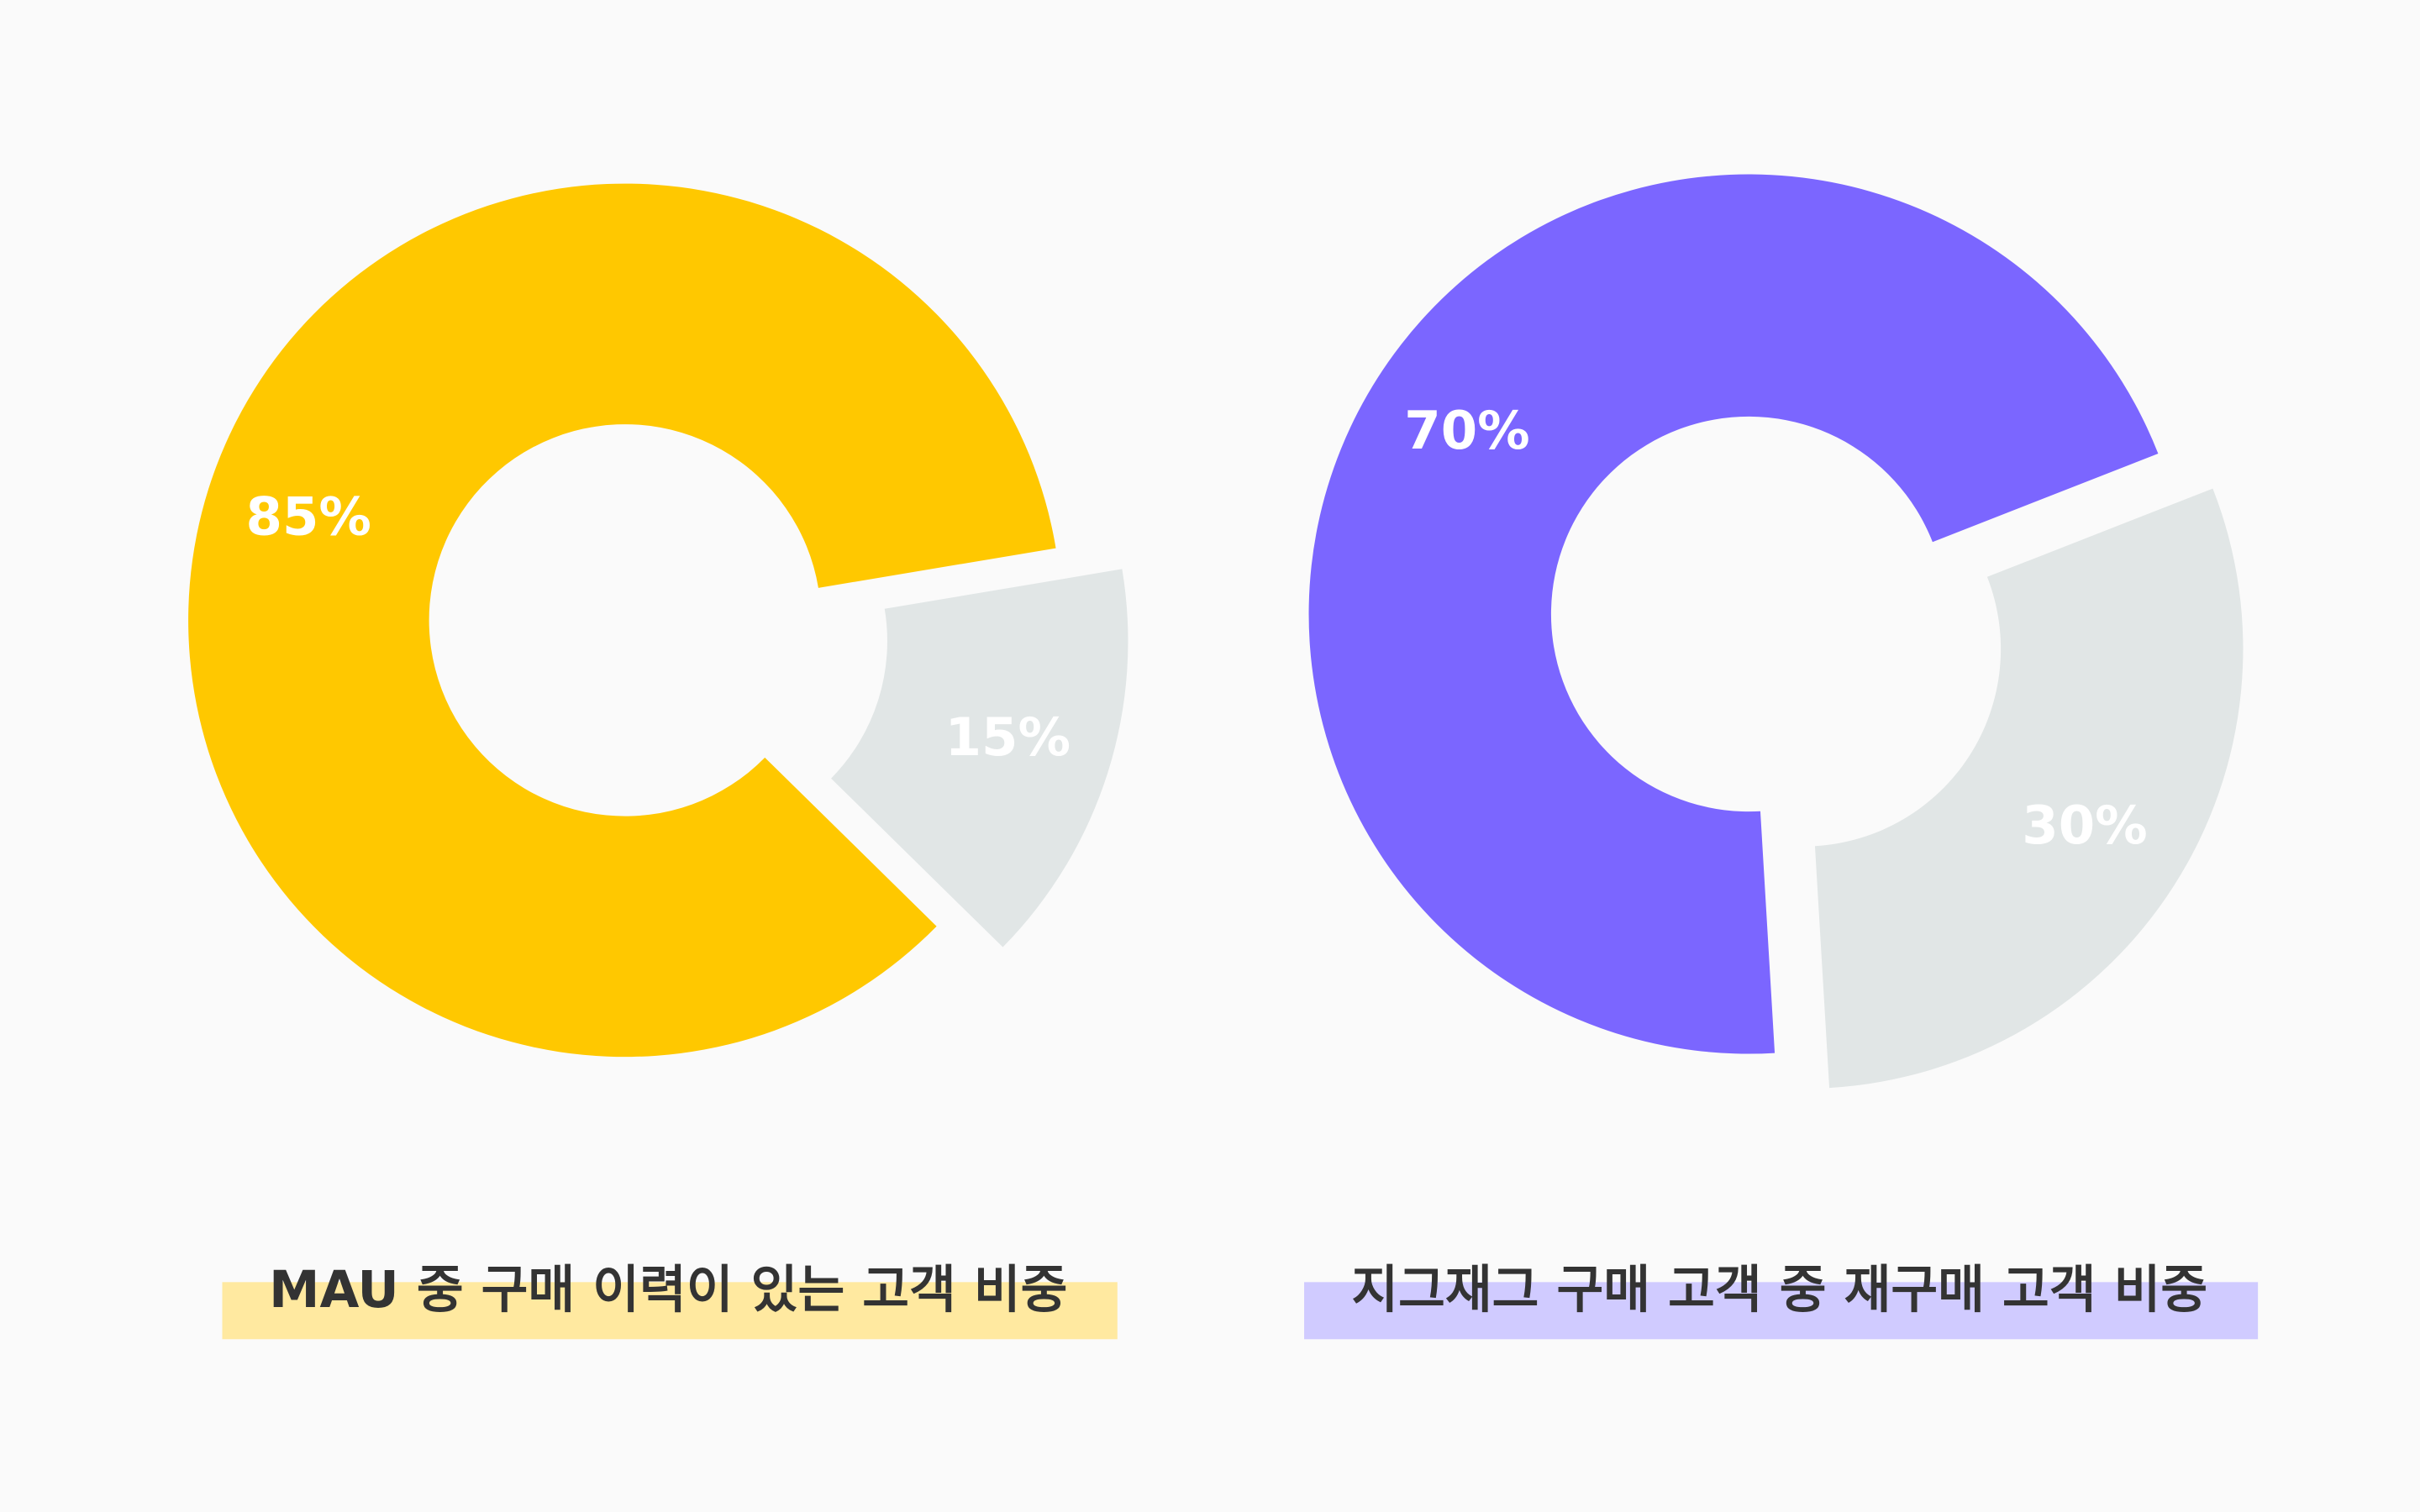 The width and height of the screenshot is (2420, 1512). Describe the element at coordinates (2085, 825) in the screenshot. I see `value-label: 30%` at that location.